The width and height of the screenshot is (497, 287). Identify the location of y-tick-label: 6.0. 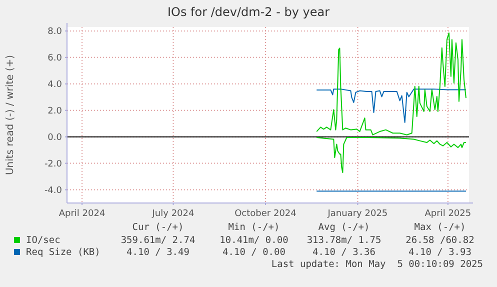
(55, 59).